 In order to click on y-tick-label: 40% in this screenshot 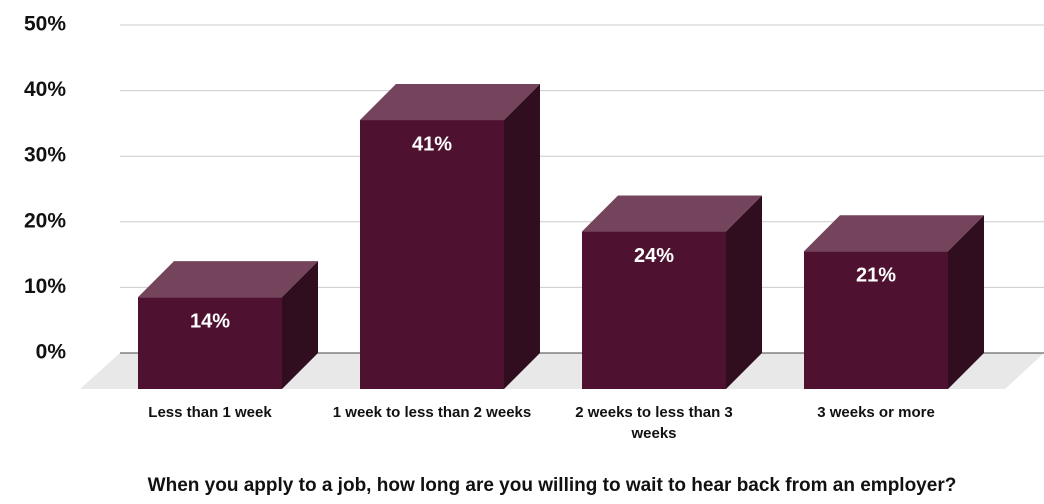, I will do `click(45, 89)`.